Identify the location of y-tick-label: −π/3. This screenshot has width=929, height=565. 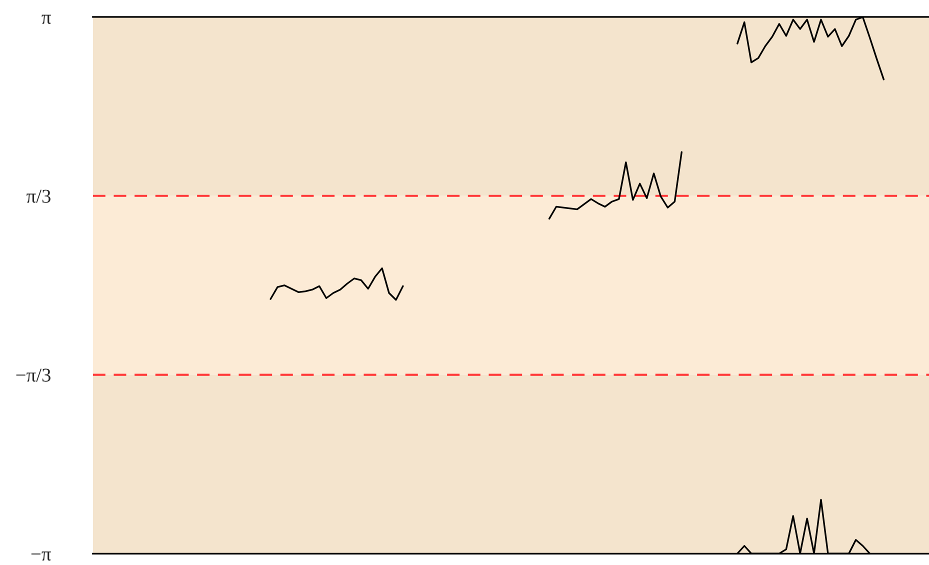
(33, 375).